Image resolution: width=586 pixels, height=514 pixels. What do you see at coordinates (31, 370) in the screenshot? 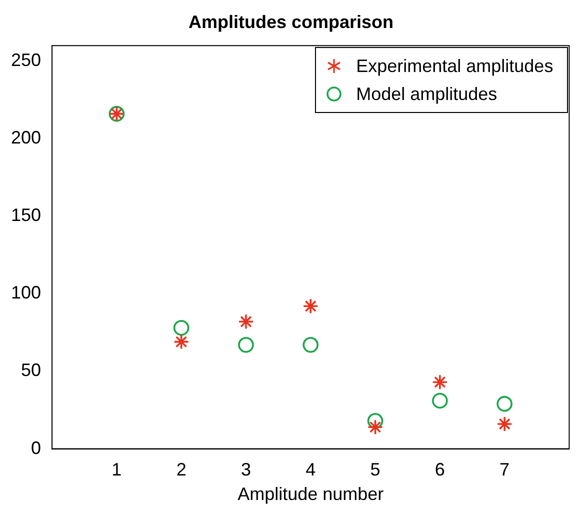
I see `y-tick-label: 50` at bounding box center [31, 370].